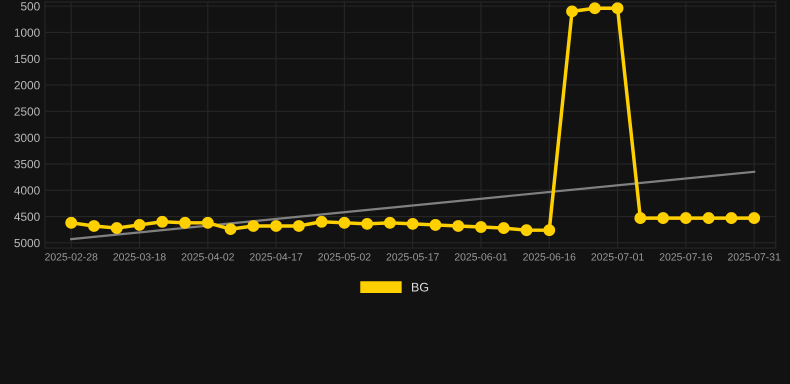  What do you see at coordinates (27, 190) in the screenshot?
I see `y-tick-label: 4000` at bounding box center [27, 190].